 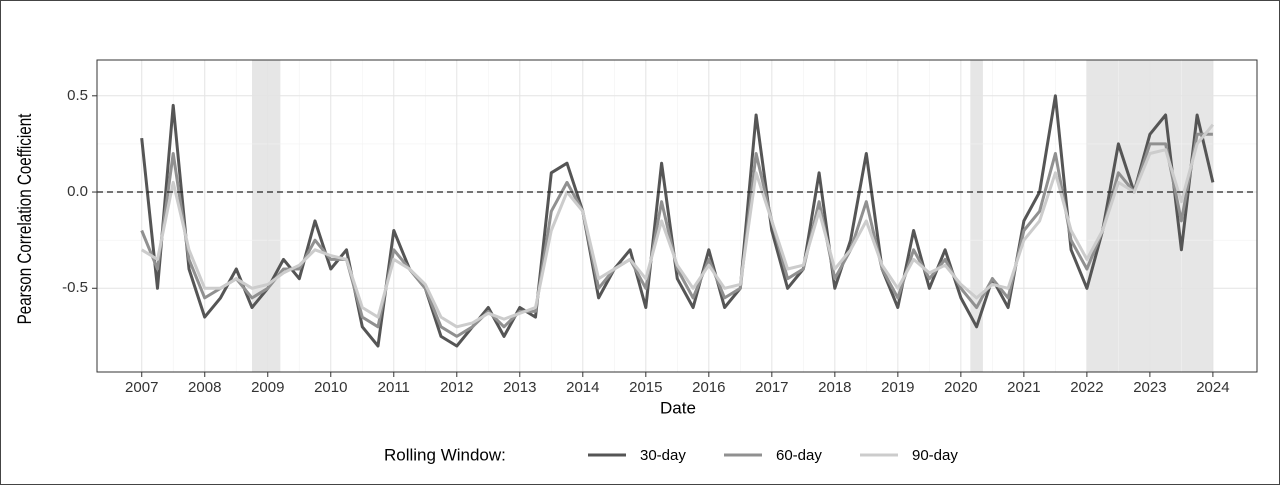 What do you see at coordinates (204, 387) in the screenshot?
I see `x-tick-label: 2008` at bounding box center [204, 387].